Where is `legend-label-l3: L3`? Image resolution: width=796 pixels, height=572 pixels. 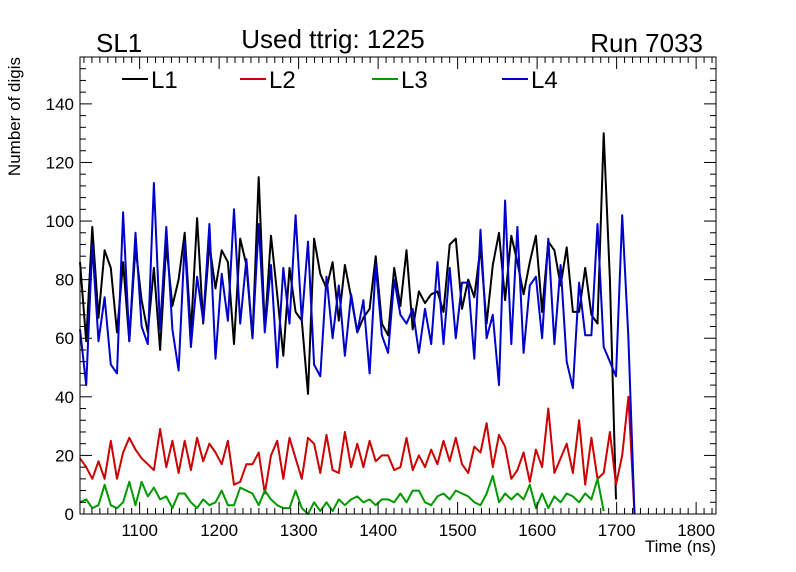
legend-label-l3: L3 is located at coordinates (414, 80).